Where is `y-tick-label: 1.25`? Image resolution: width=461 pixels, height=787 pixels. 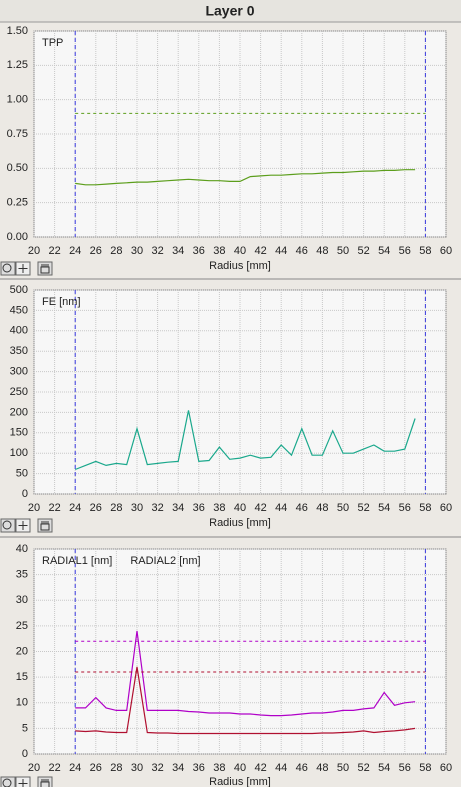
y-tick-label: 1.25 is located at coordinates (17, 65).